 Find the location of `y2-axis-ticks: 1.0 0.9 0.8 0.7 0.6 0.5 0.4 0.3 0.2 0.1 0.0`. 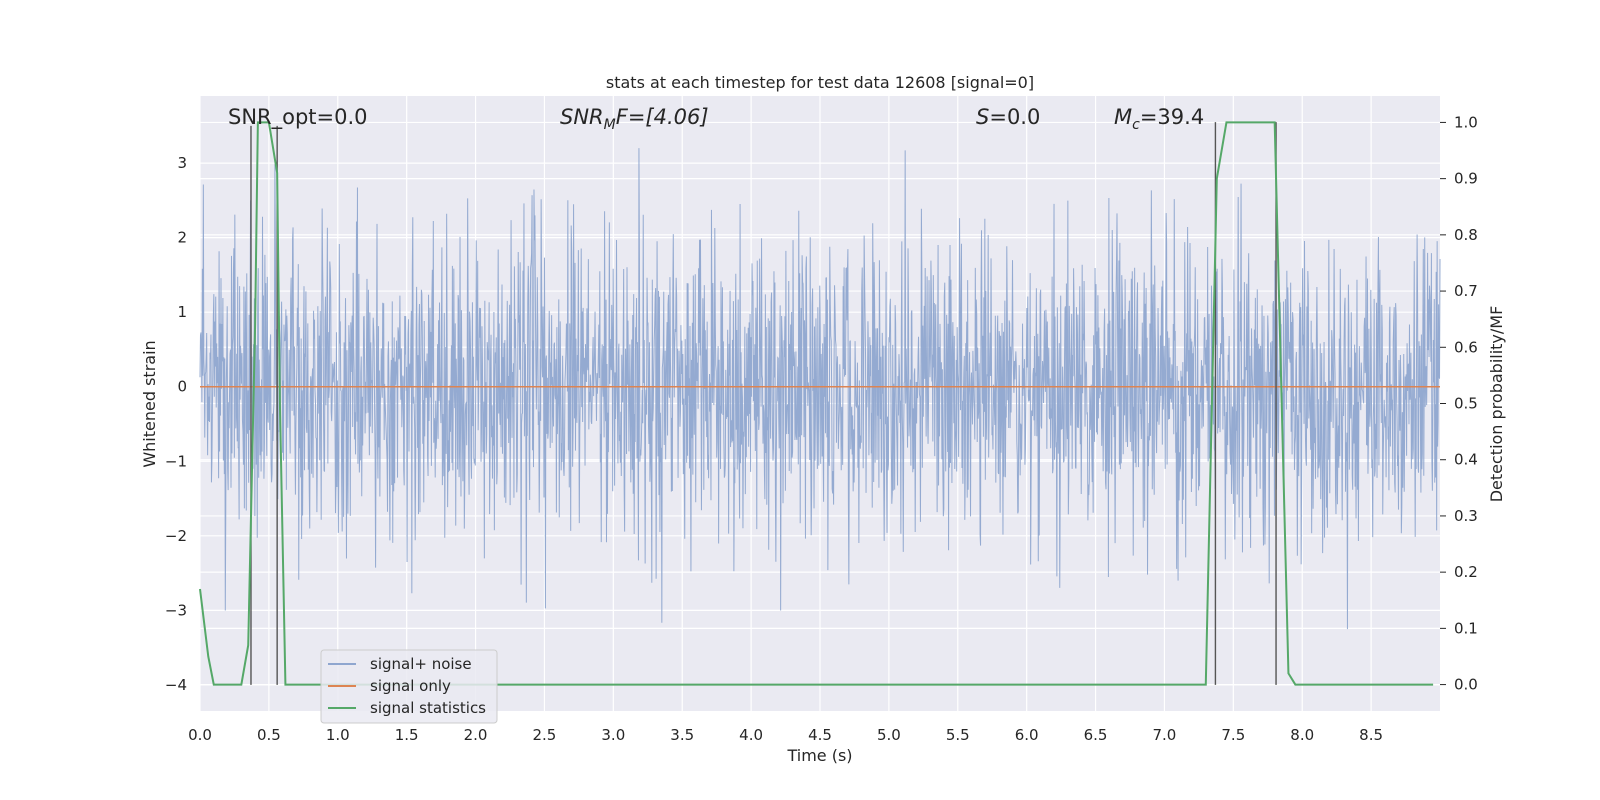

y2-axis-ticks: 1.0 0.9 0.8 0.7 0.6 0.5 0.4 0.3 0.2 0.1 0.0 is located at coordinates (1459, 403).